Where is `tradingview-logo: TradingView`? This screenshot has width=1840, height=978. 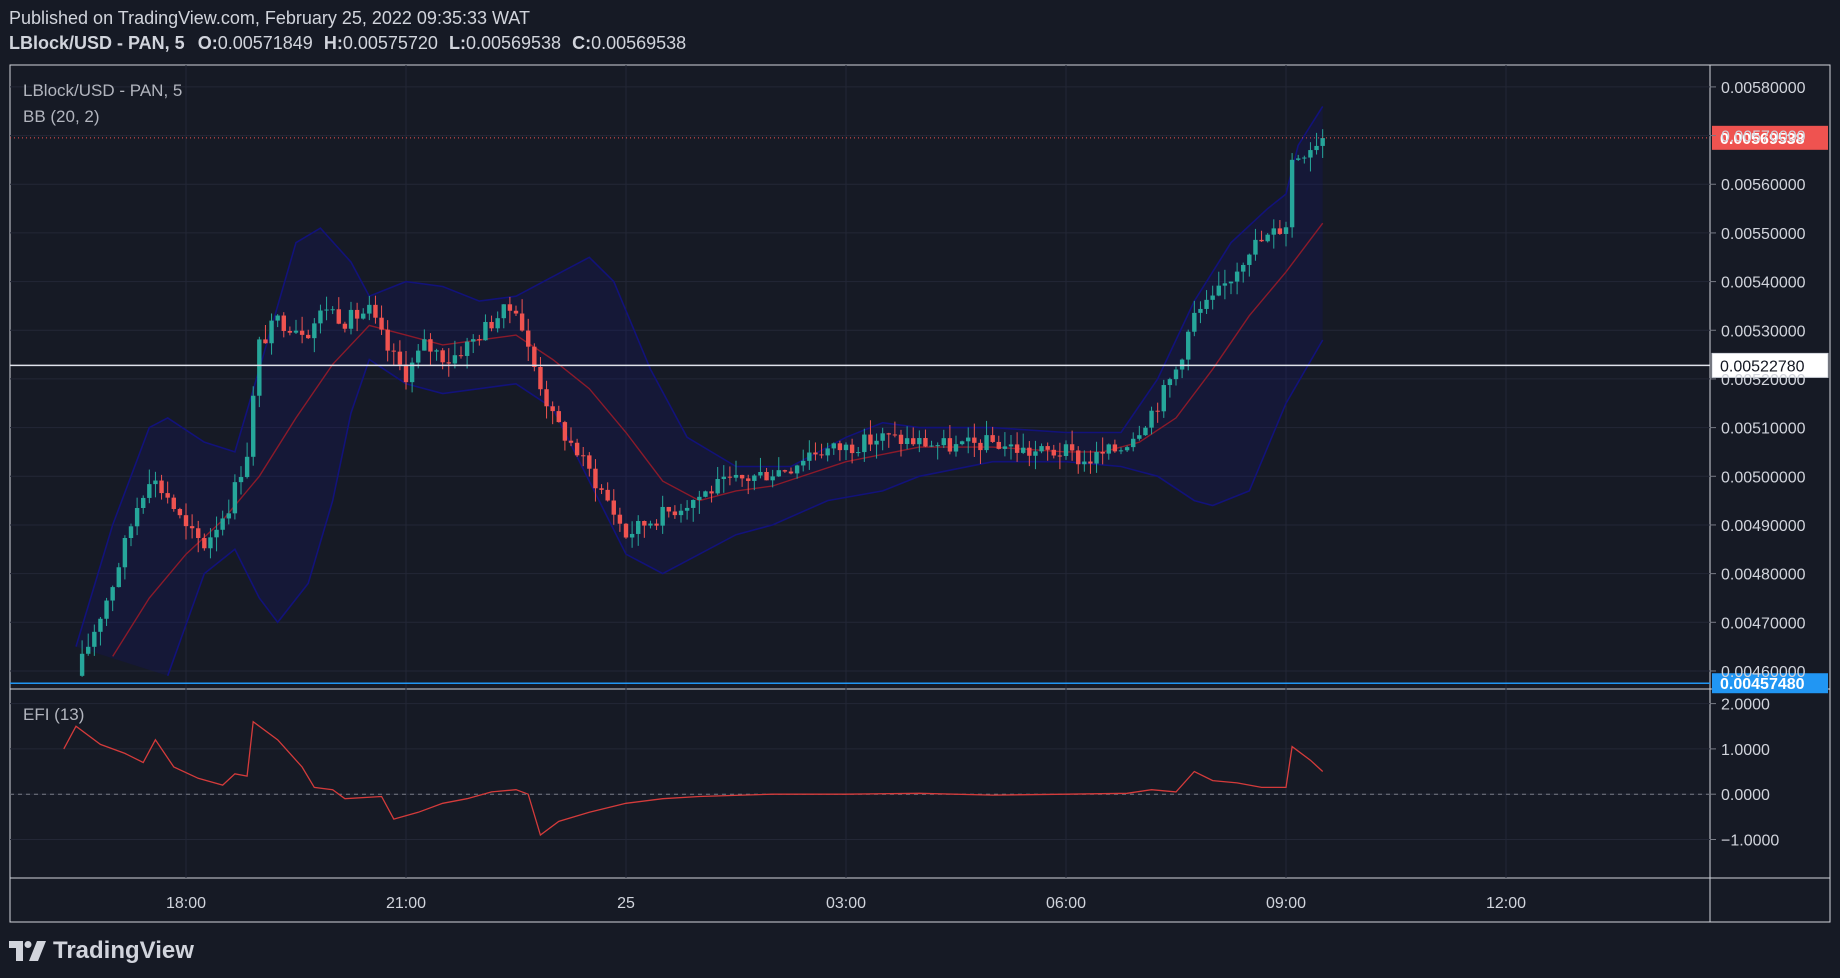 tradingview-logo: TradingView is located at coordinates (101, 951).